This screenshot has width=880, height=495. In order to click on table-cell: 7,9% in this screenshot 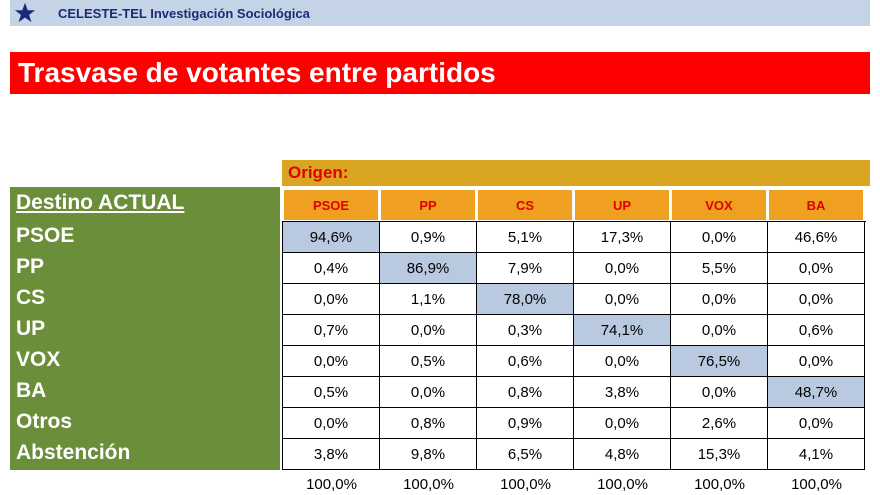, I will do `click(525, 268)`.